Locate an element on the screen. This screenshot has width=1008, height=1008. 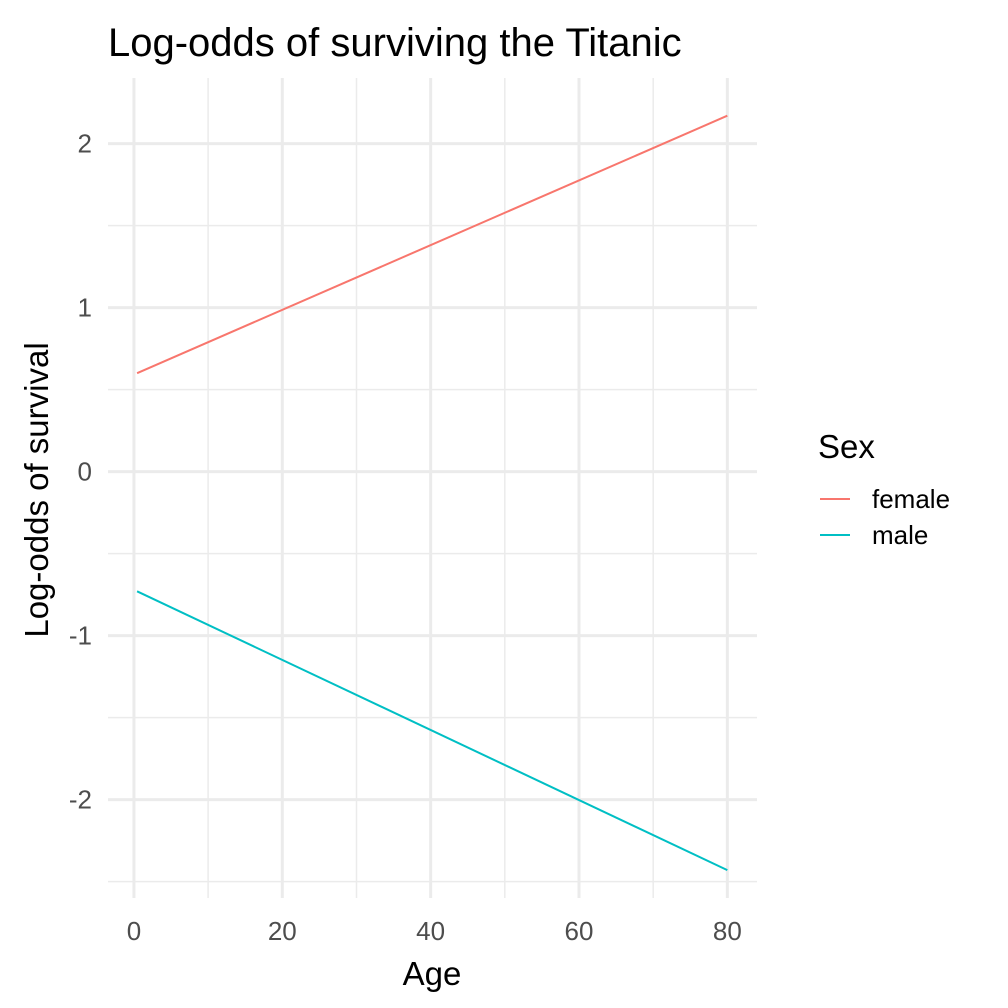
legend-title: Sex is located at coordinates (846, 446).